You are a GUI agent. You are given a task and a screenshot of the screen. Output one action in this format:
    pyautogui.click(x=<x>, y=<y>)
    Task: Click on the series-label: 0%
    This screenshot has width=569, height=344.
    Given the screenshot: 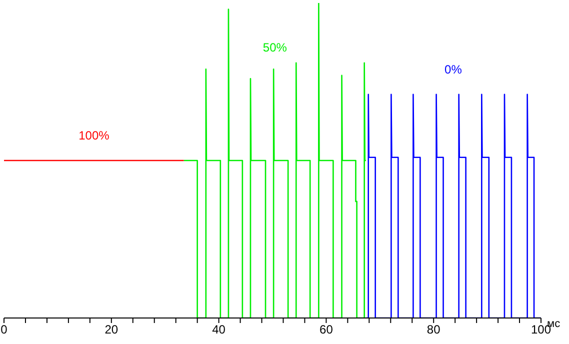 What is the action you would take?
    pyautogui.click(x=453, y=69)
    